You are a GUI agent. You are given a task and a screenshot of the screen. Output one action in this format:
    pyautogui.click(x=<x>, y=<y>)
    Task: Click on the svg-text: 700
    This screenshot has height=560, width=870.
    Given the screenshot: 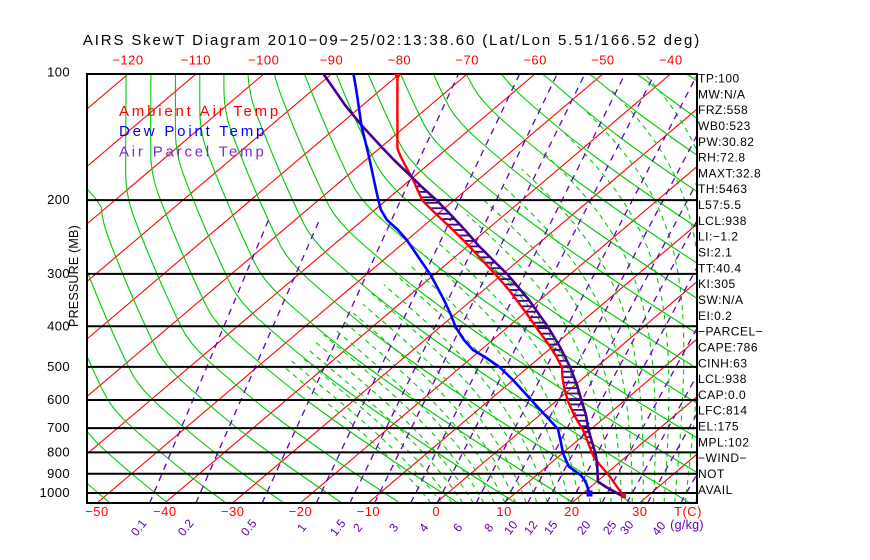 What is the action you would take?
    pyautogui.click(x=58, y=427)
    